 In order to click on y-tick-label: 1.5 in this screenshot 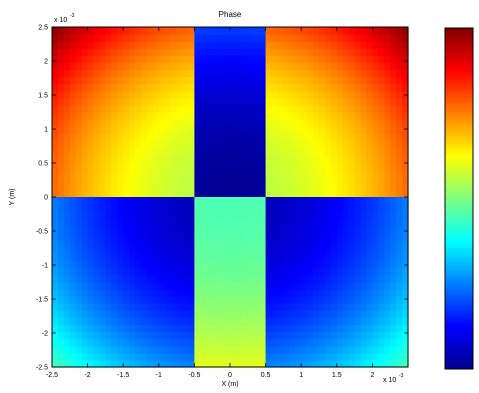, I will do `click(43, 96)`.